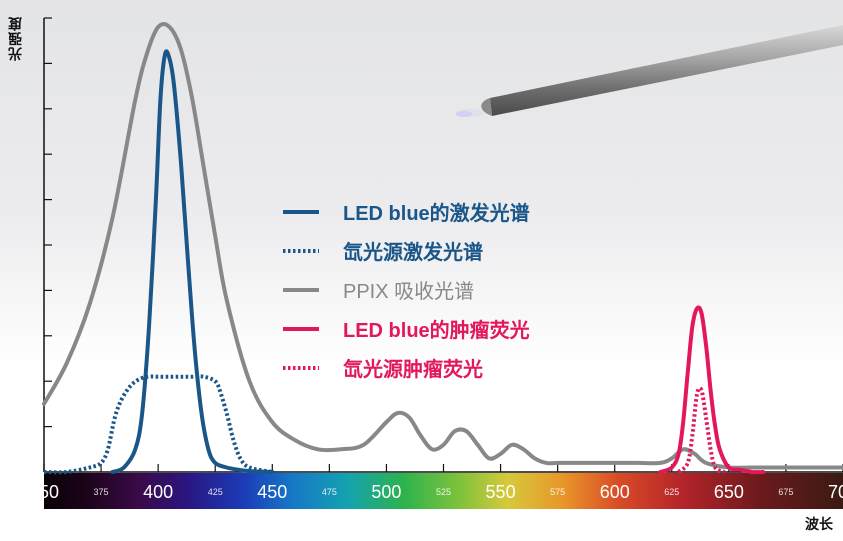 The width and height of the screenshot is (843, 541). I want to click on legend-label: 氙光源肿瘤荧光, so click(413, 370).